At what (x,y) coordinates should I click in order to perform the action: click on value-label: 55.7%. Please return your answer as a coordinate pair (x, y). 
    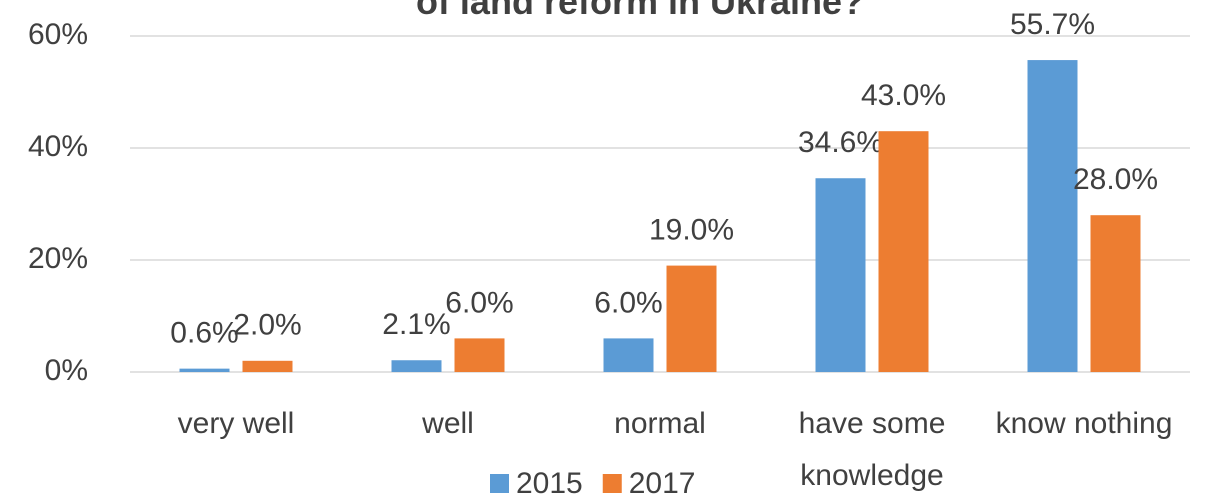
    Looking at the image, I should click on (1052, 24).